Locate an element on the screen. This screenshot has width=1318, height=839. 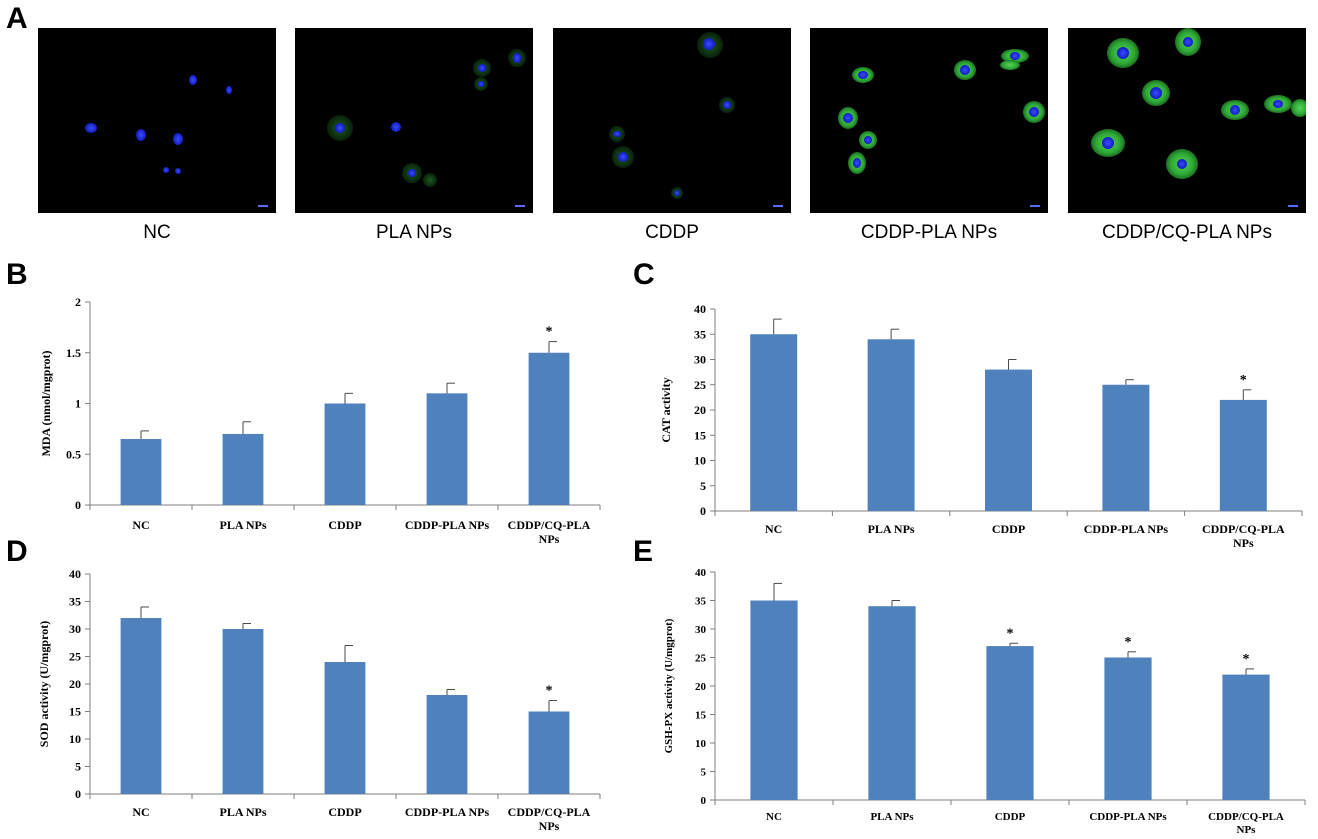
chart-e-y-tick-label: 30 is located at coordinates (701, 630).